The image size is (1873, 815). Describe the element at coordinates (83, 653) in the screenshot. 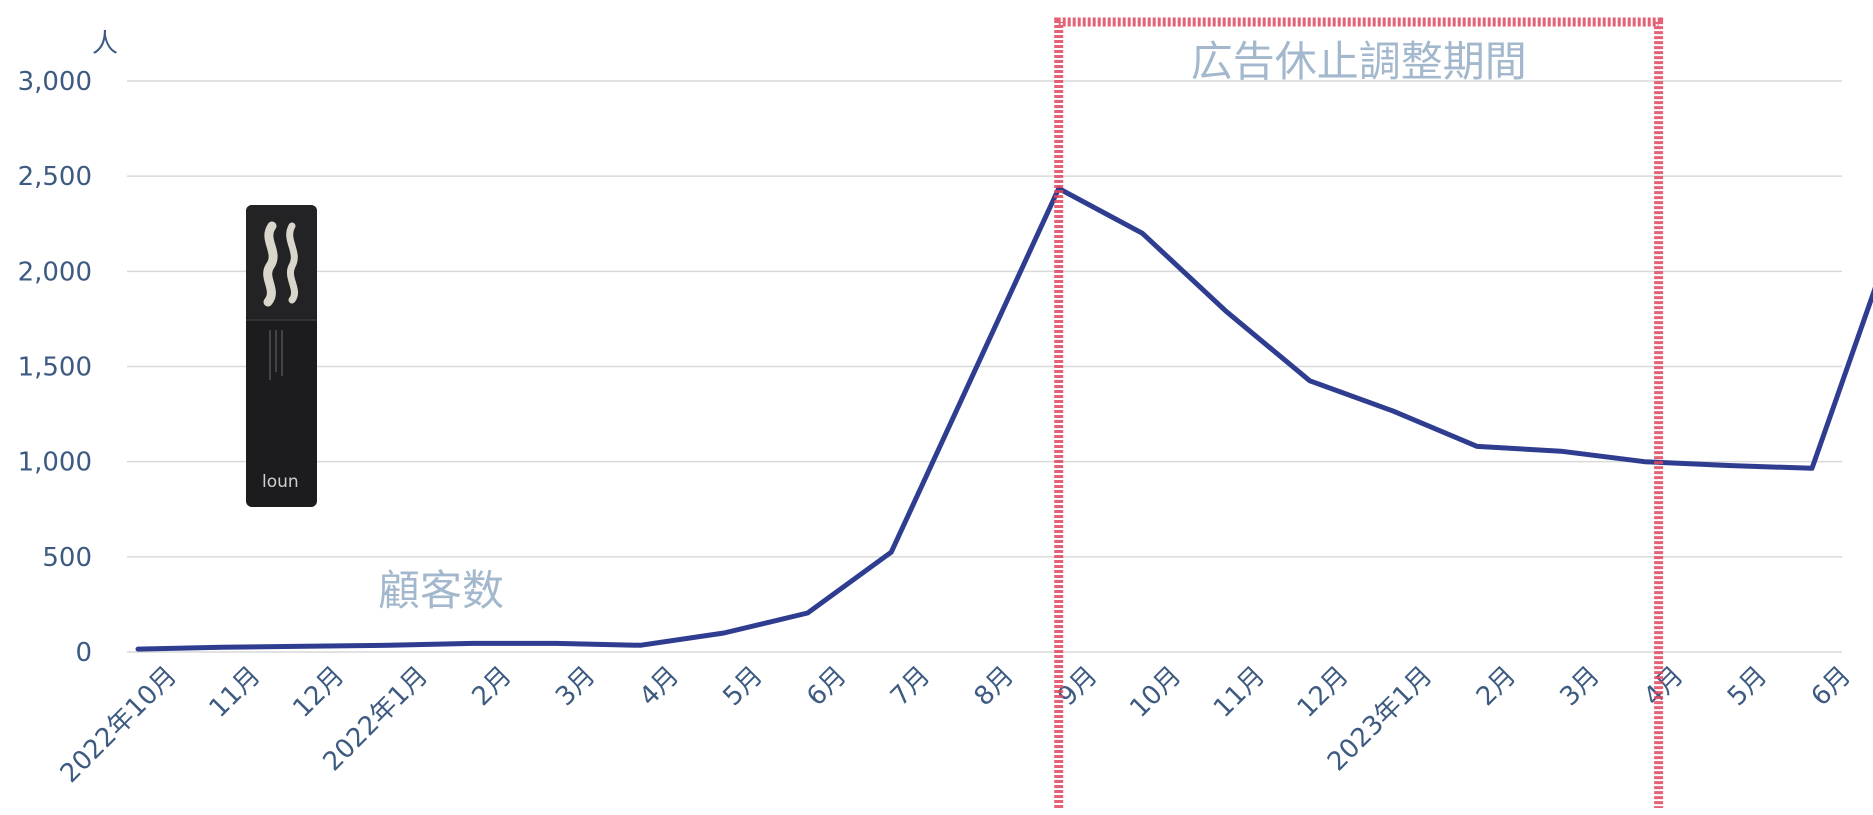

I see `y-tick-label: 0` at that location.